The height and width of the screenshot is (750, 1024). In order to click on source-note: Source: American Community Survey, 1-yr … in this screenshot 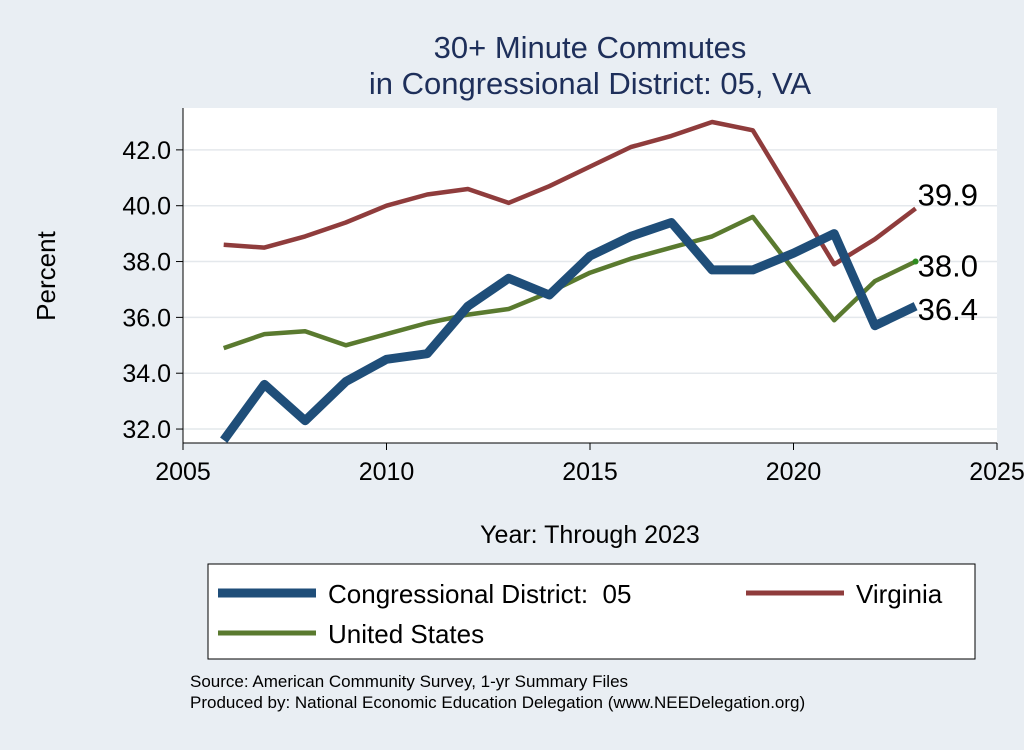, I will do `click(409, 681)`.